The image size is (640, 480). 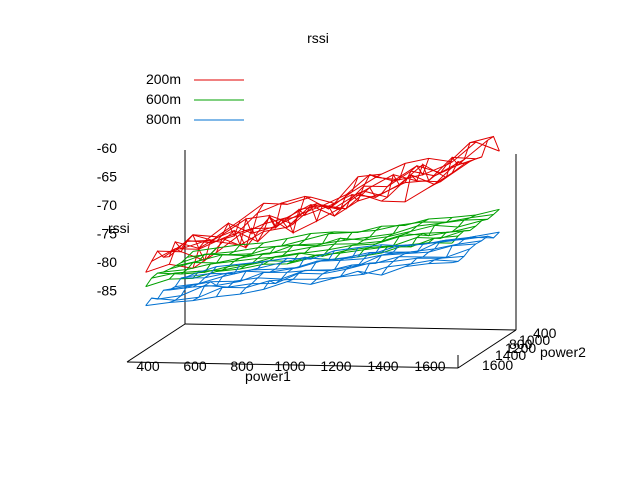 I want to click on y-tick-label: 400, so click(x=545, y=333).